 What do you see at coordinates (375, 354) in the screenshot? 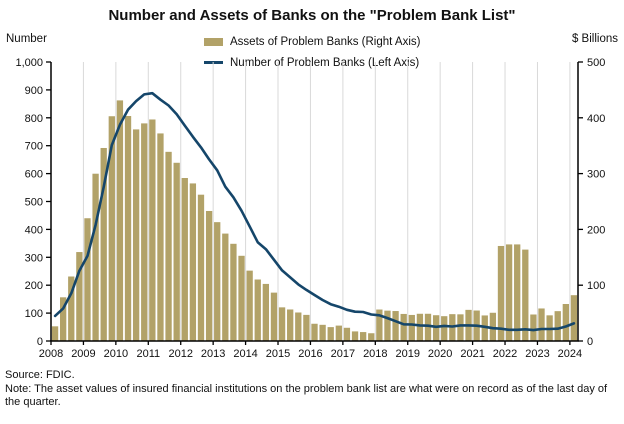
I see `x-axis-label: 2018` at bounding box center [375, 354].